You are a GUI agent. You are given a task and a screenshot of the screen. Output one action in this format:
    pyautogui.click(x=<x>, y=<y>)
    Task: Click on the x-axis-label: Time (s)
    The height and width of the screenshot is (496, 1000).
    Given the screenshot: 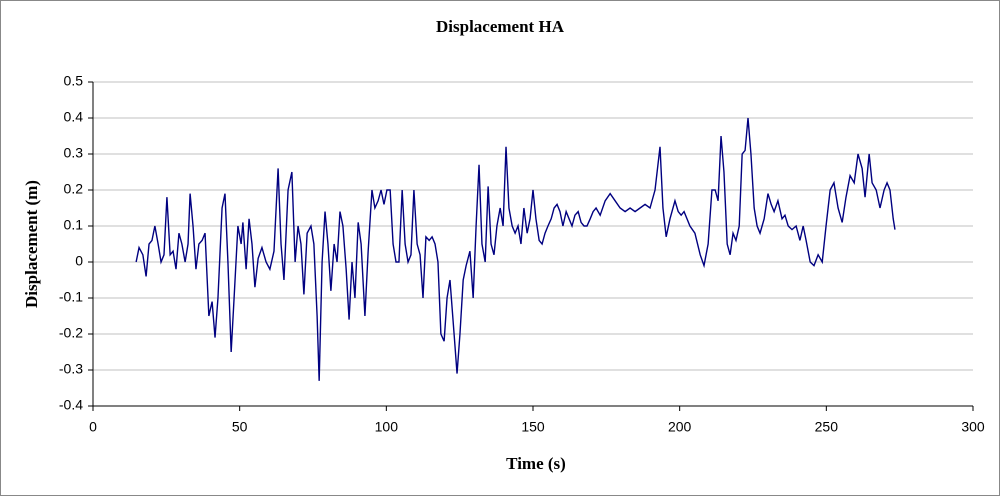 What is the action you would take?
    pyautogui.click(x=536, y=463)
    